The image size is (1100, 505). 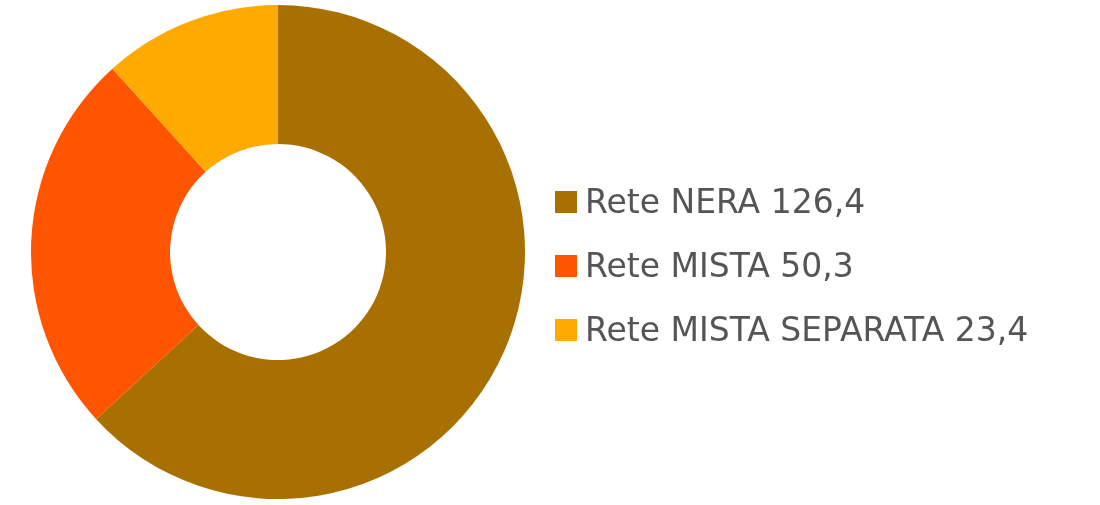 What do you see at coordinates (719, 265) in the screenshot?
I see `legend-label: Rete MISTA 50,3` at bounding box center [719, 265].